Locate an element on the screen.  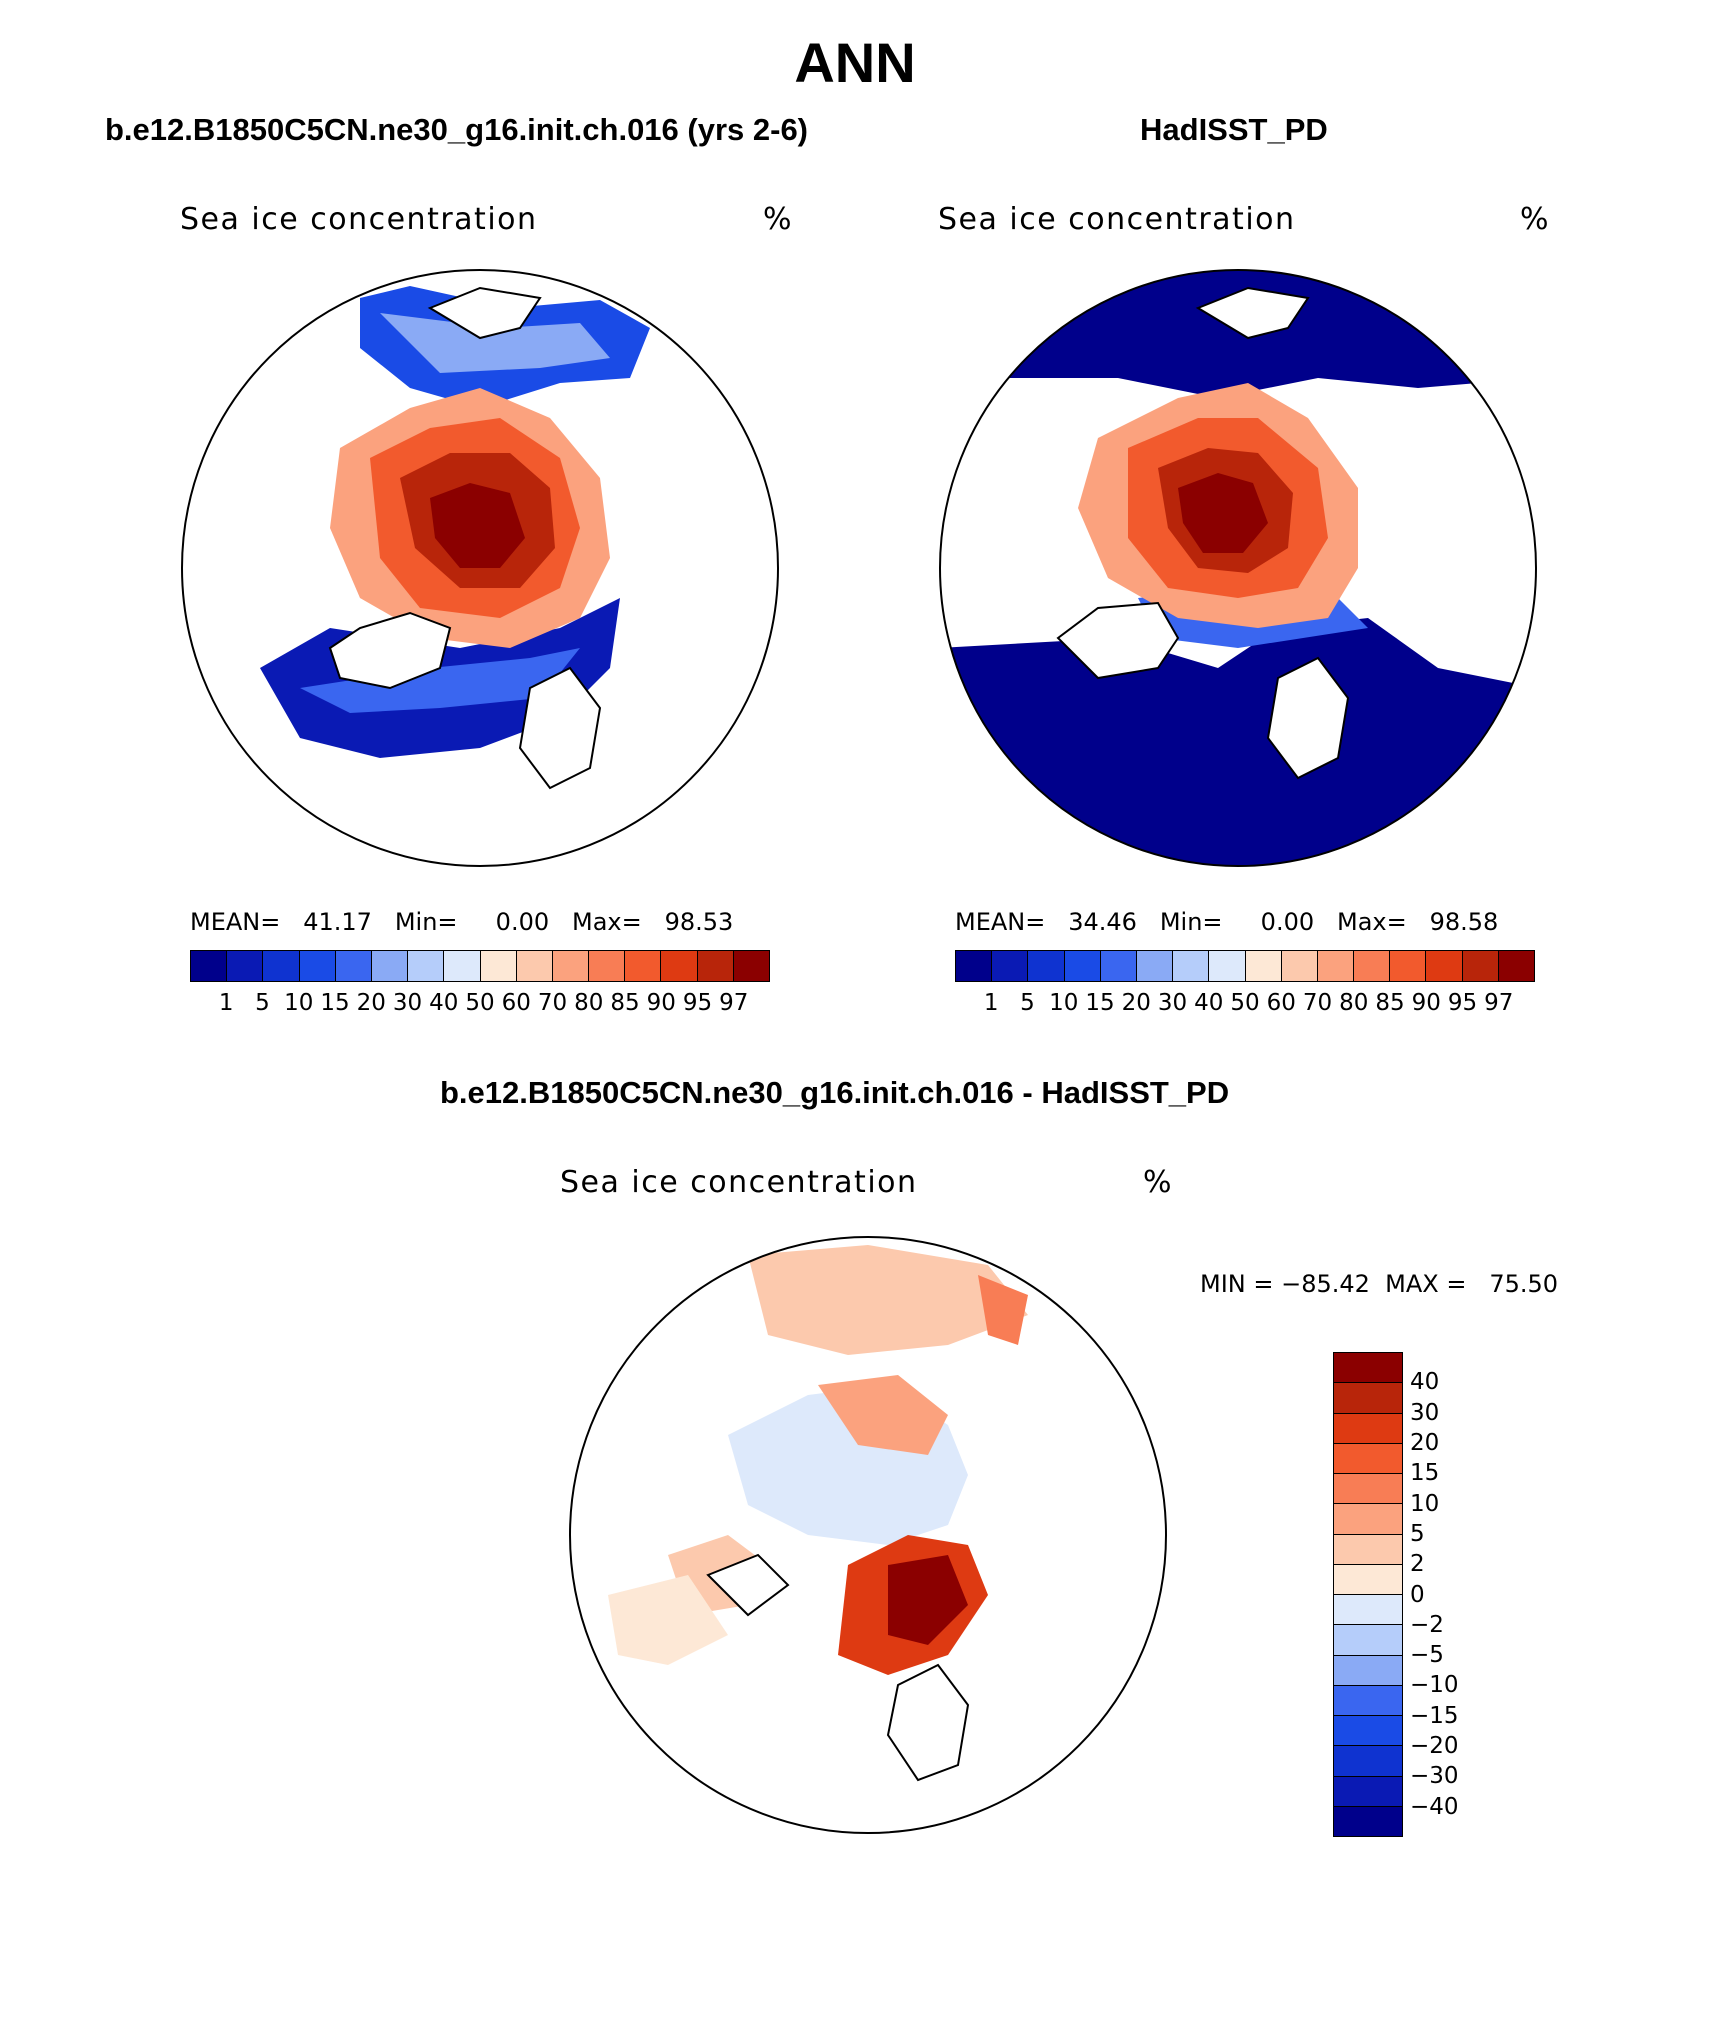
panel2-polar-map is located at coordinates (1238, 568).